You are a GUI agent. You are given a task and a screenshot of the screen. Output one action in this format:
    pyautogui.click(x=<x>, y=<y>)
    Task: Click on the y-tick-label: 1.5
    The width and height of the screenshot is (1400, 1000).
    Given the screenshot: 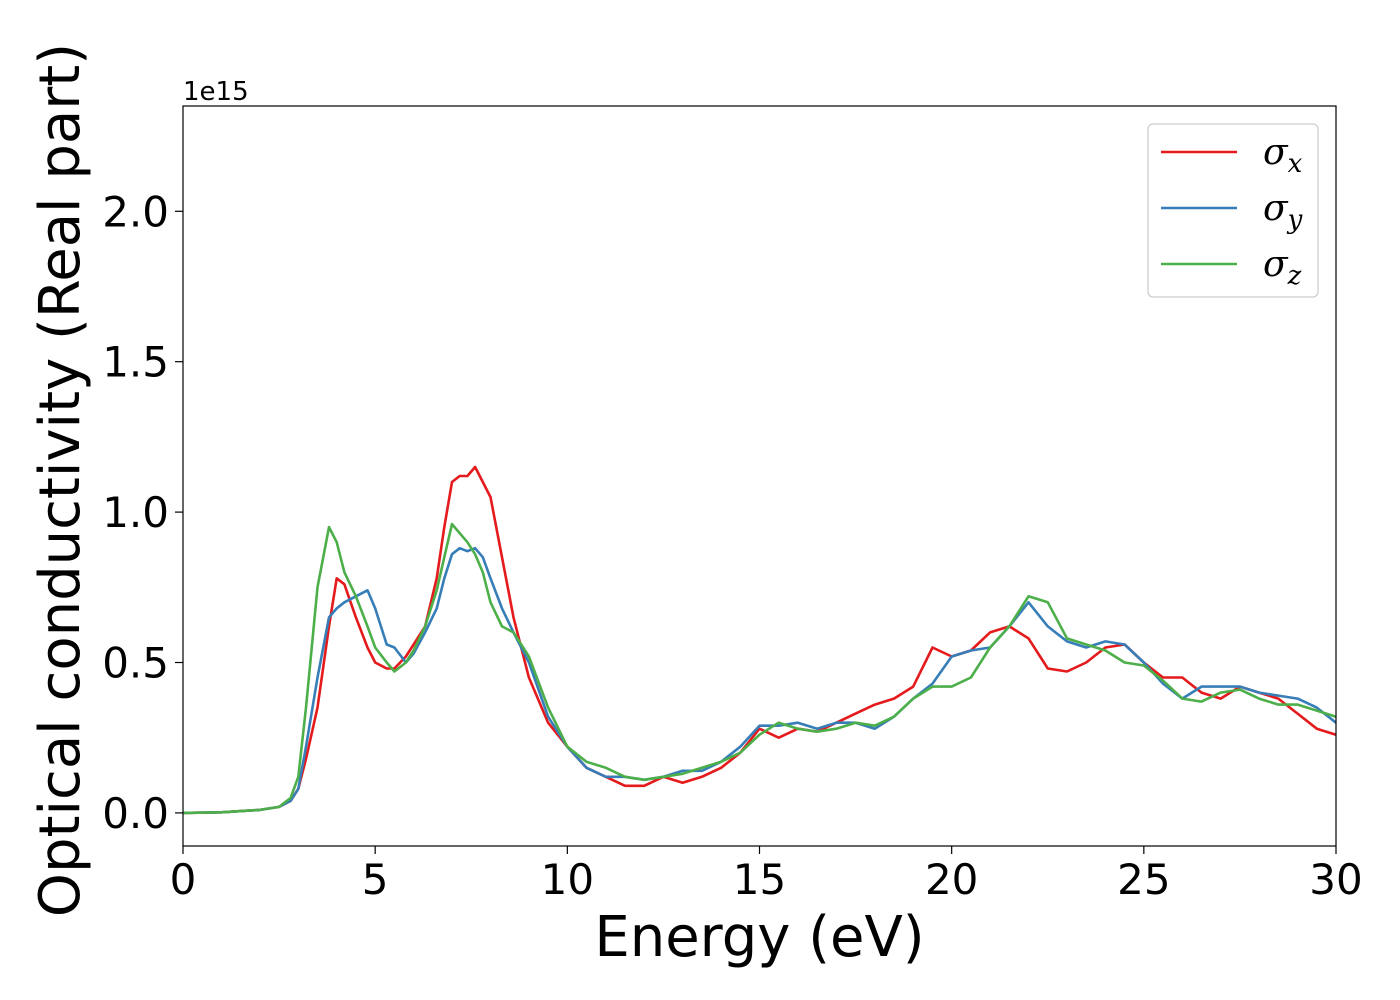 What is the action you would take?
    pyautogui.click(x=135, y=362)
    